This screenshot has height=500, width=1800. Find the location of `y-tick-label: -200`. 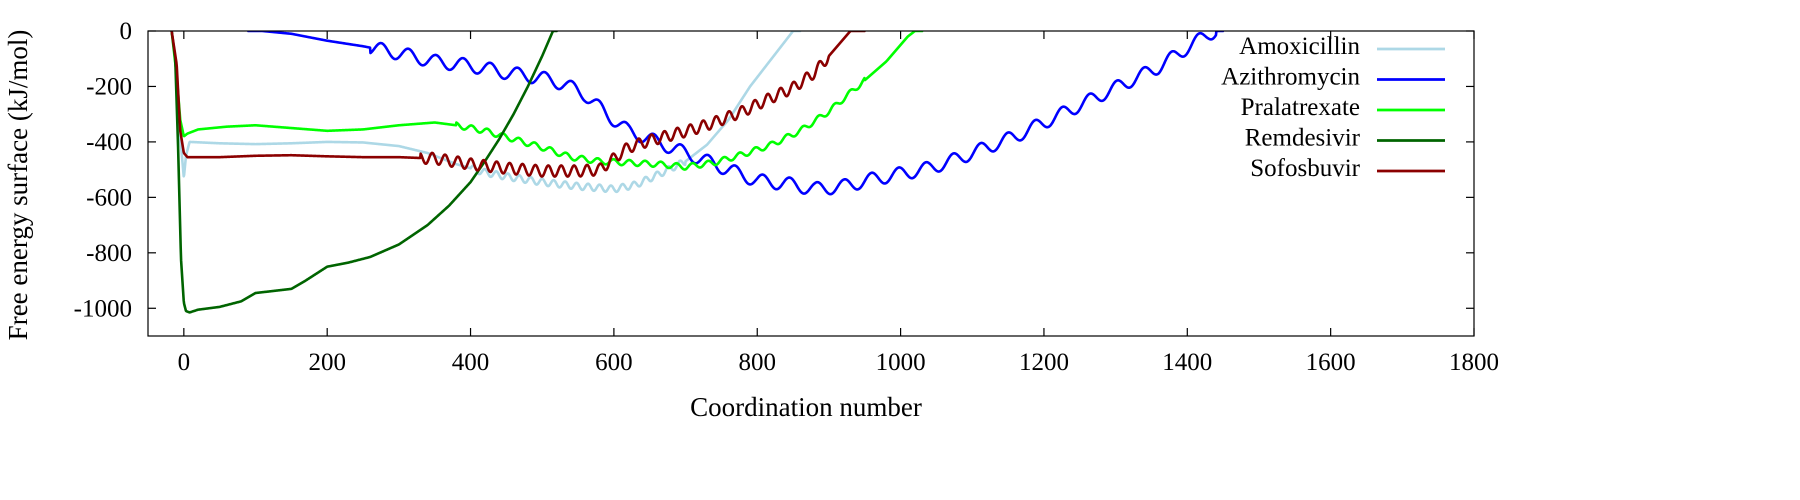

y-tick-label: -200 is located at coordinates (109, 86).